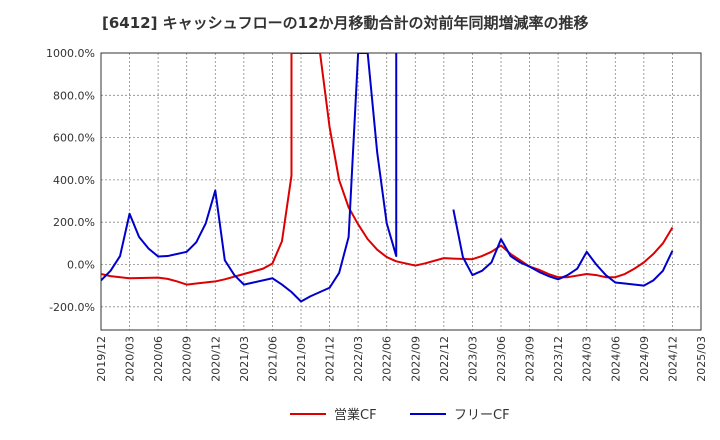 This screenshot has width=720, height=440. Describe the element at coordinates (158, 359) in the screenshot. I see `x-tick-label: 2020/06` at that location.